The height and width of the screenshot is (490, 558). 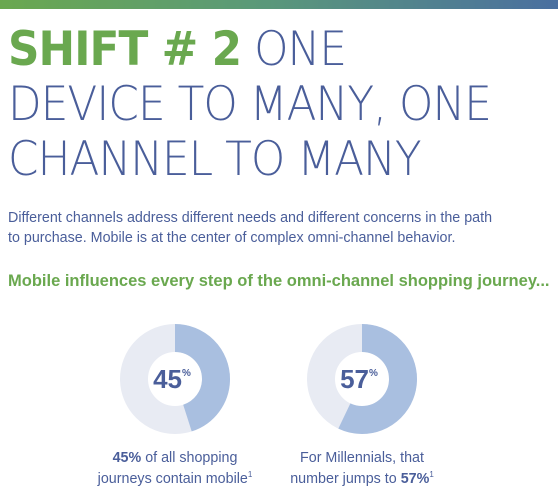 What do you see at coordinates (127, 458) in the screenshot?
I see `caption-bold-value: 45%` at bounding box center [127, 458].